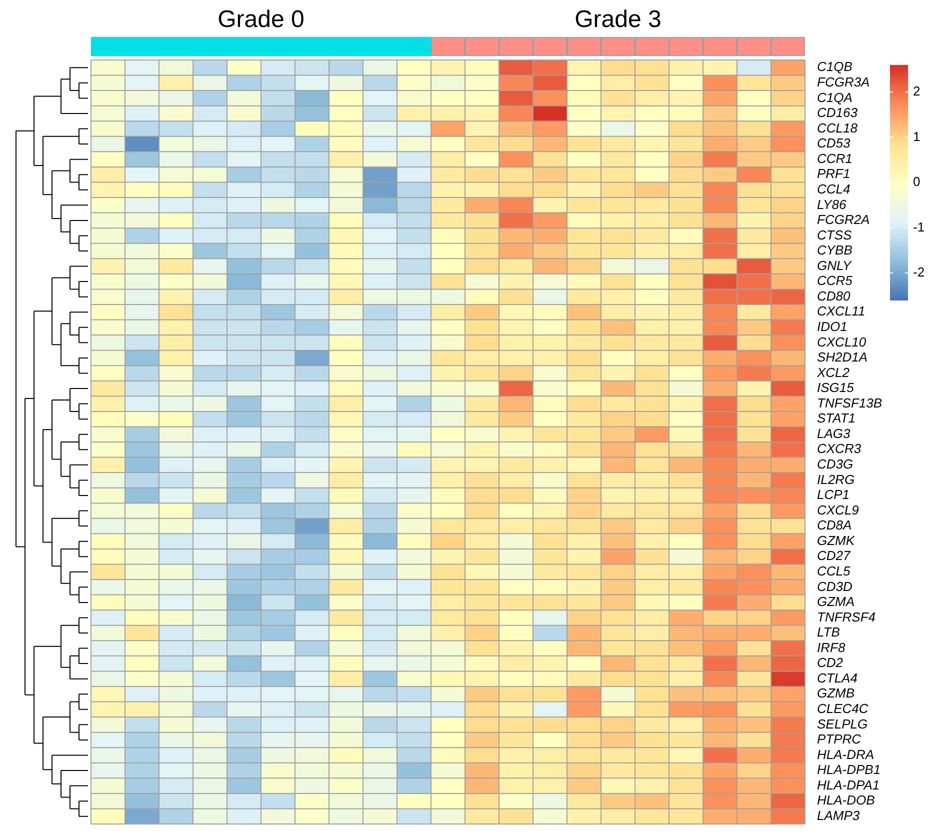 The width and height of the screenshot is (936, 838). Describe the element at coordinates (849, 770) in the screenshot. I see `y-tick-label: HLA-DPB1` at that location.